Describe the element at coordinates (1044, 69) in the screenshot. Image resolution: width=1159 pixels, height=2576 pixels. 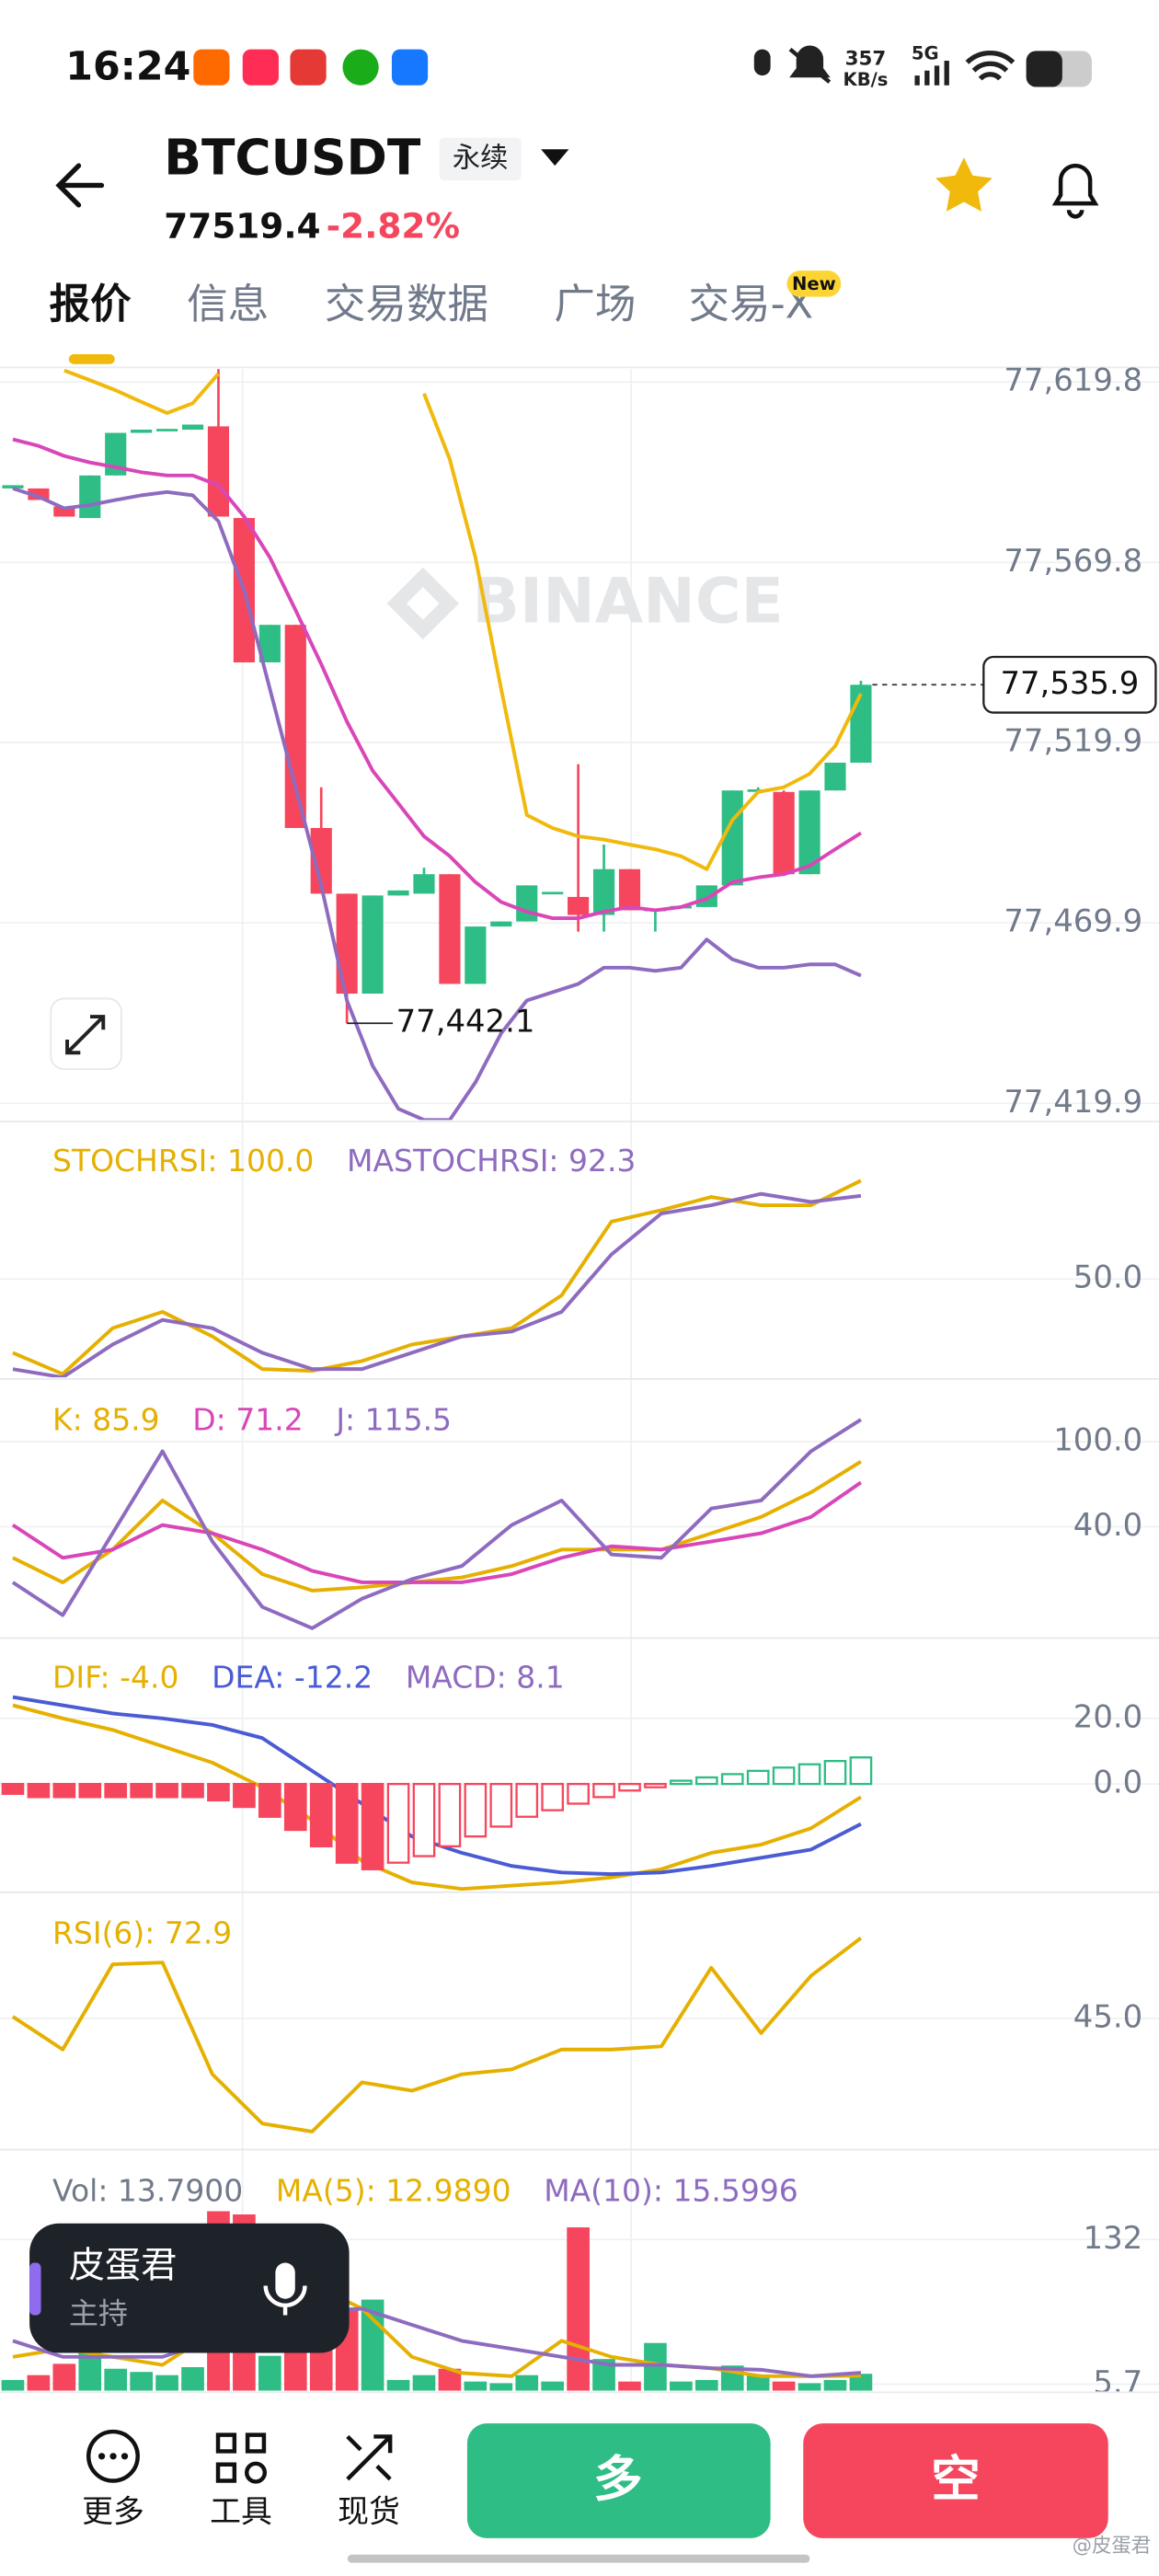
I see `battery-level` at that location.